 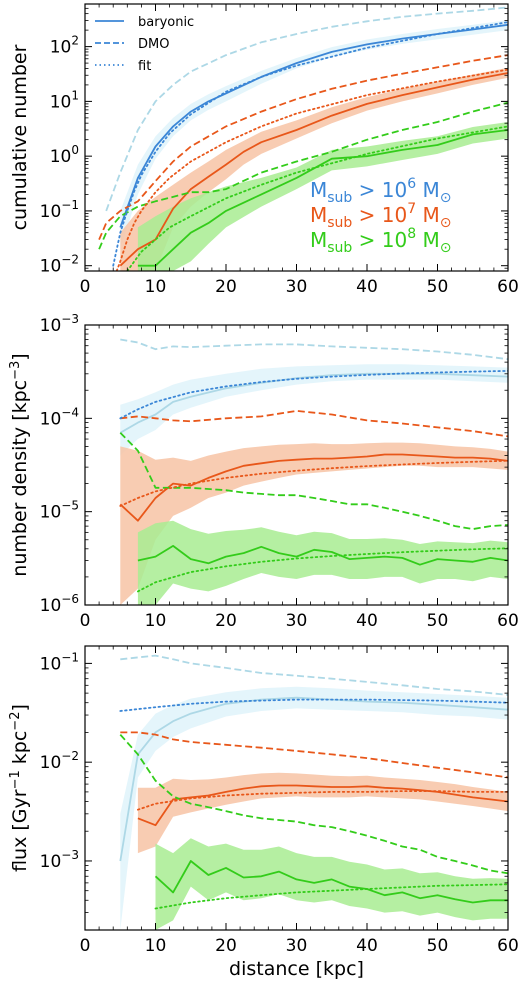 What do you see at coordinates (226, 287) in the screenshot?
I see `cumulative-xtick-label: 20` at bounding box center [226, 287].